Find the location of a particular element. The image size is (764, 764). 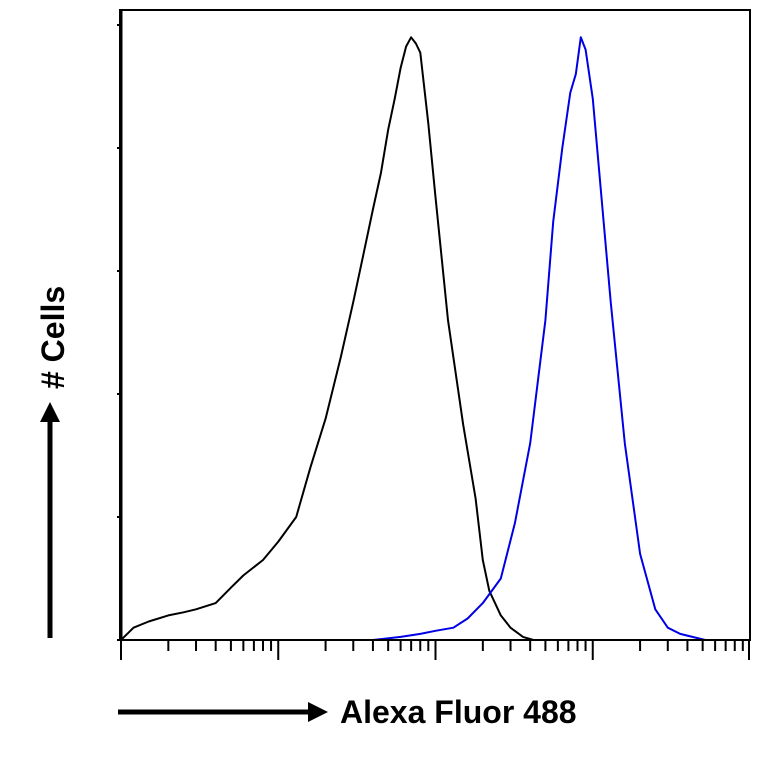

x-axis-label: Alexa Fluor 488 is located at coordinates (458, 712).